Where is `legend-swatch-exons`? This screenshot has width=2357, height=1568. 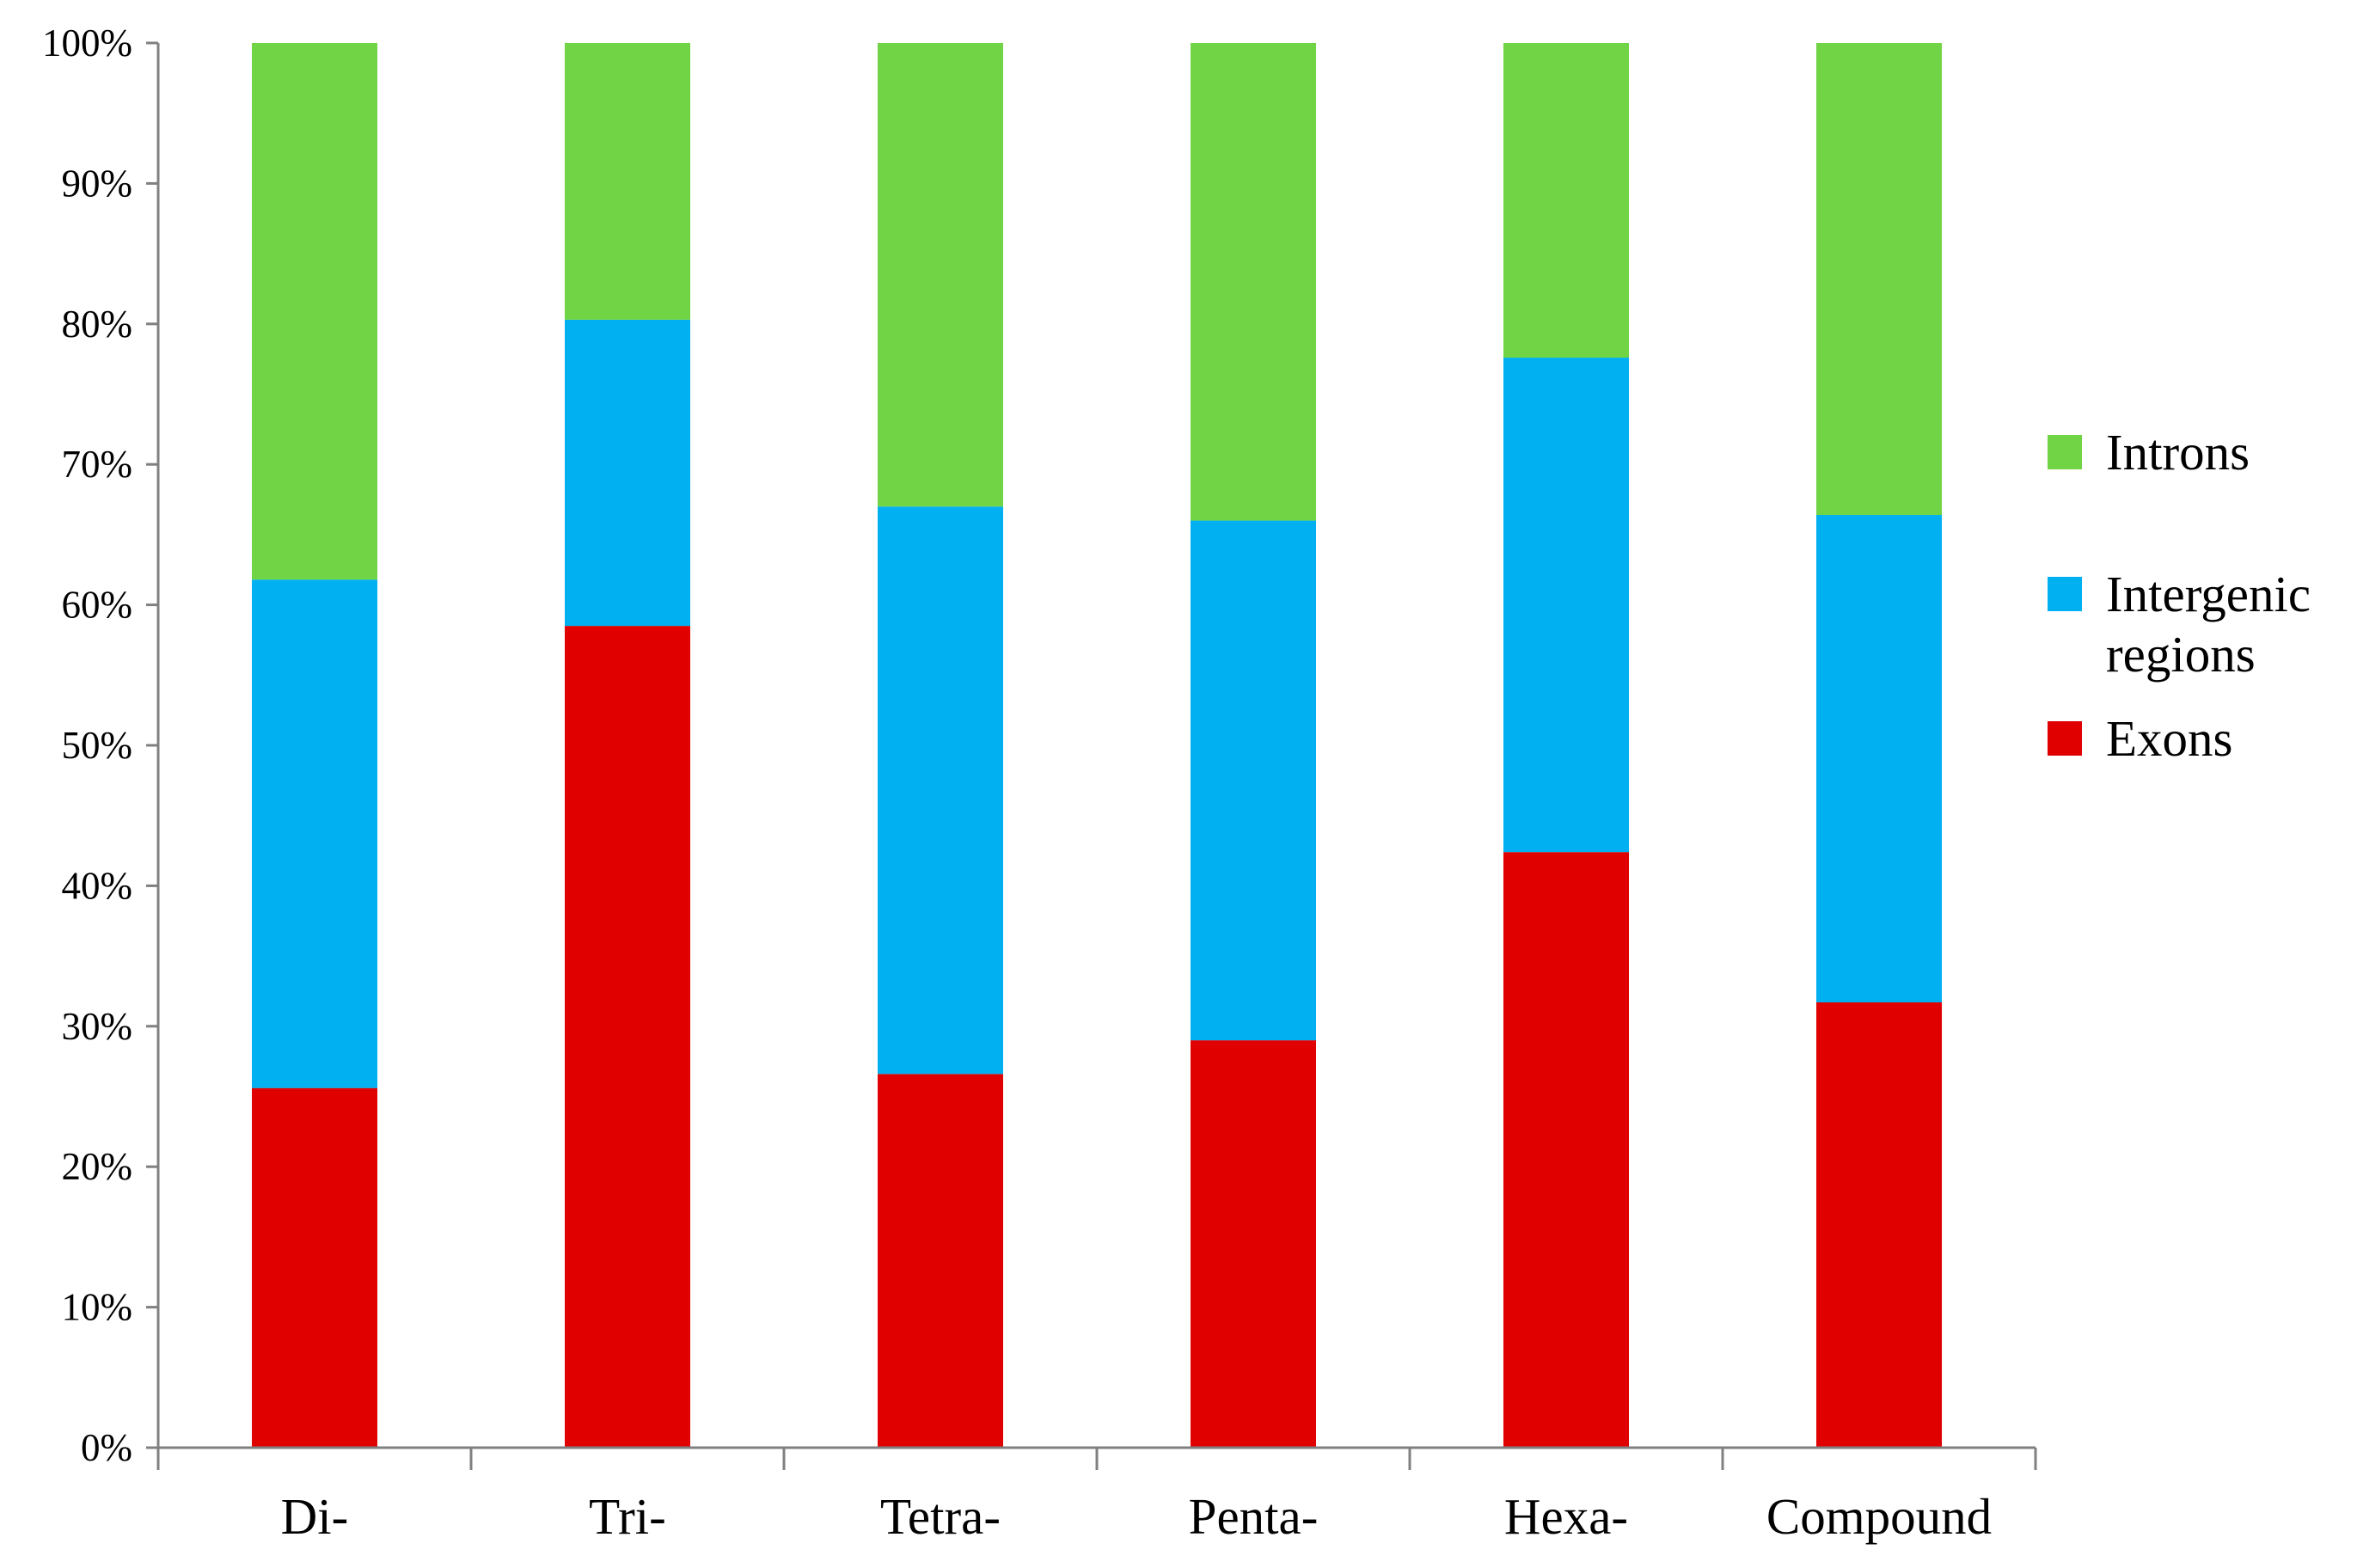
legend-swatch-exons is located at coordinates (2065, 738).